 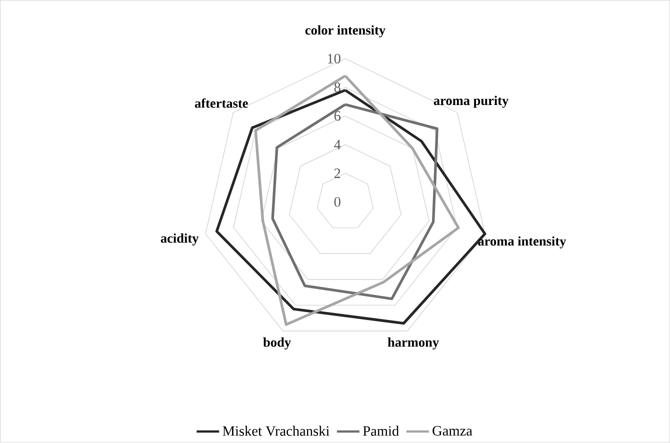 I want to click on spoke-label: acidity, so click(x=179, y=240).